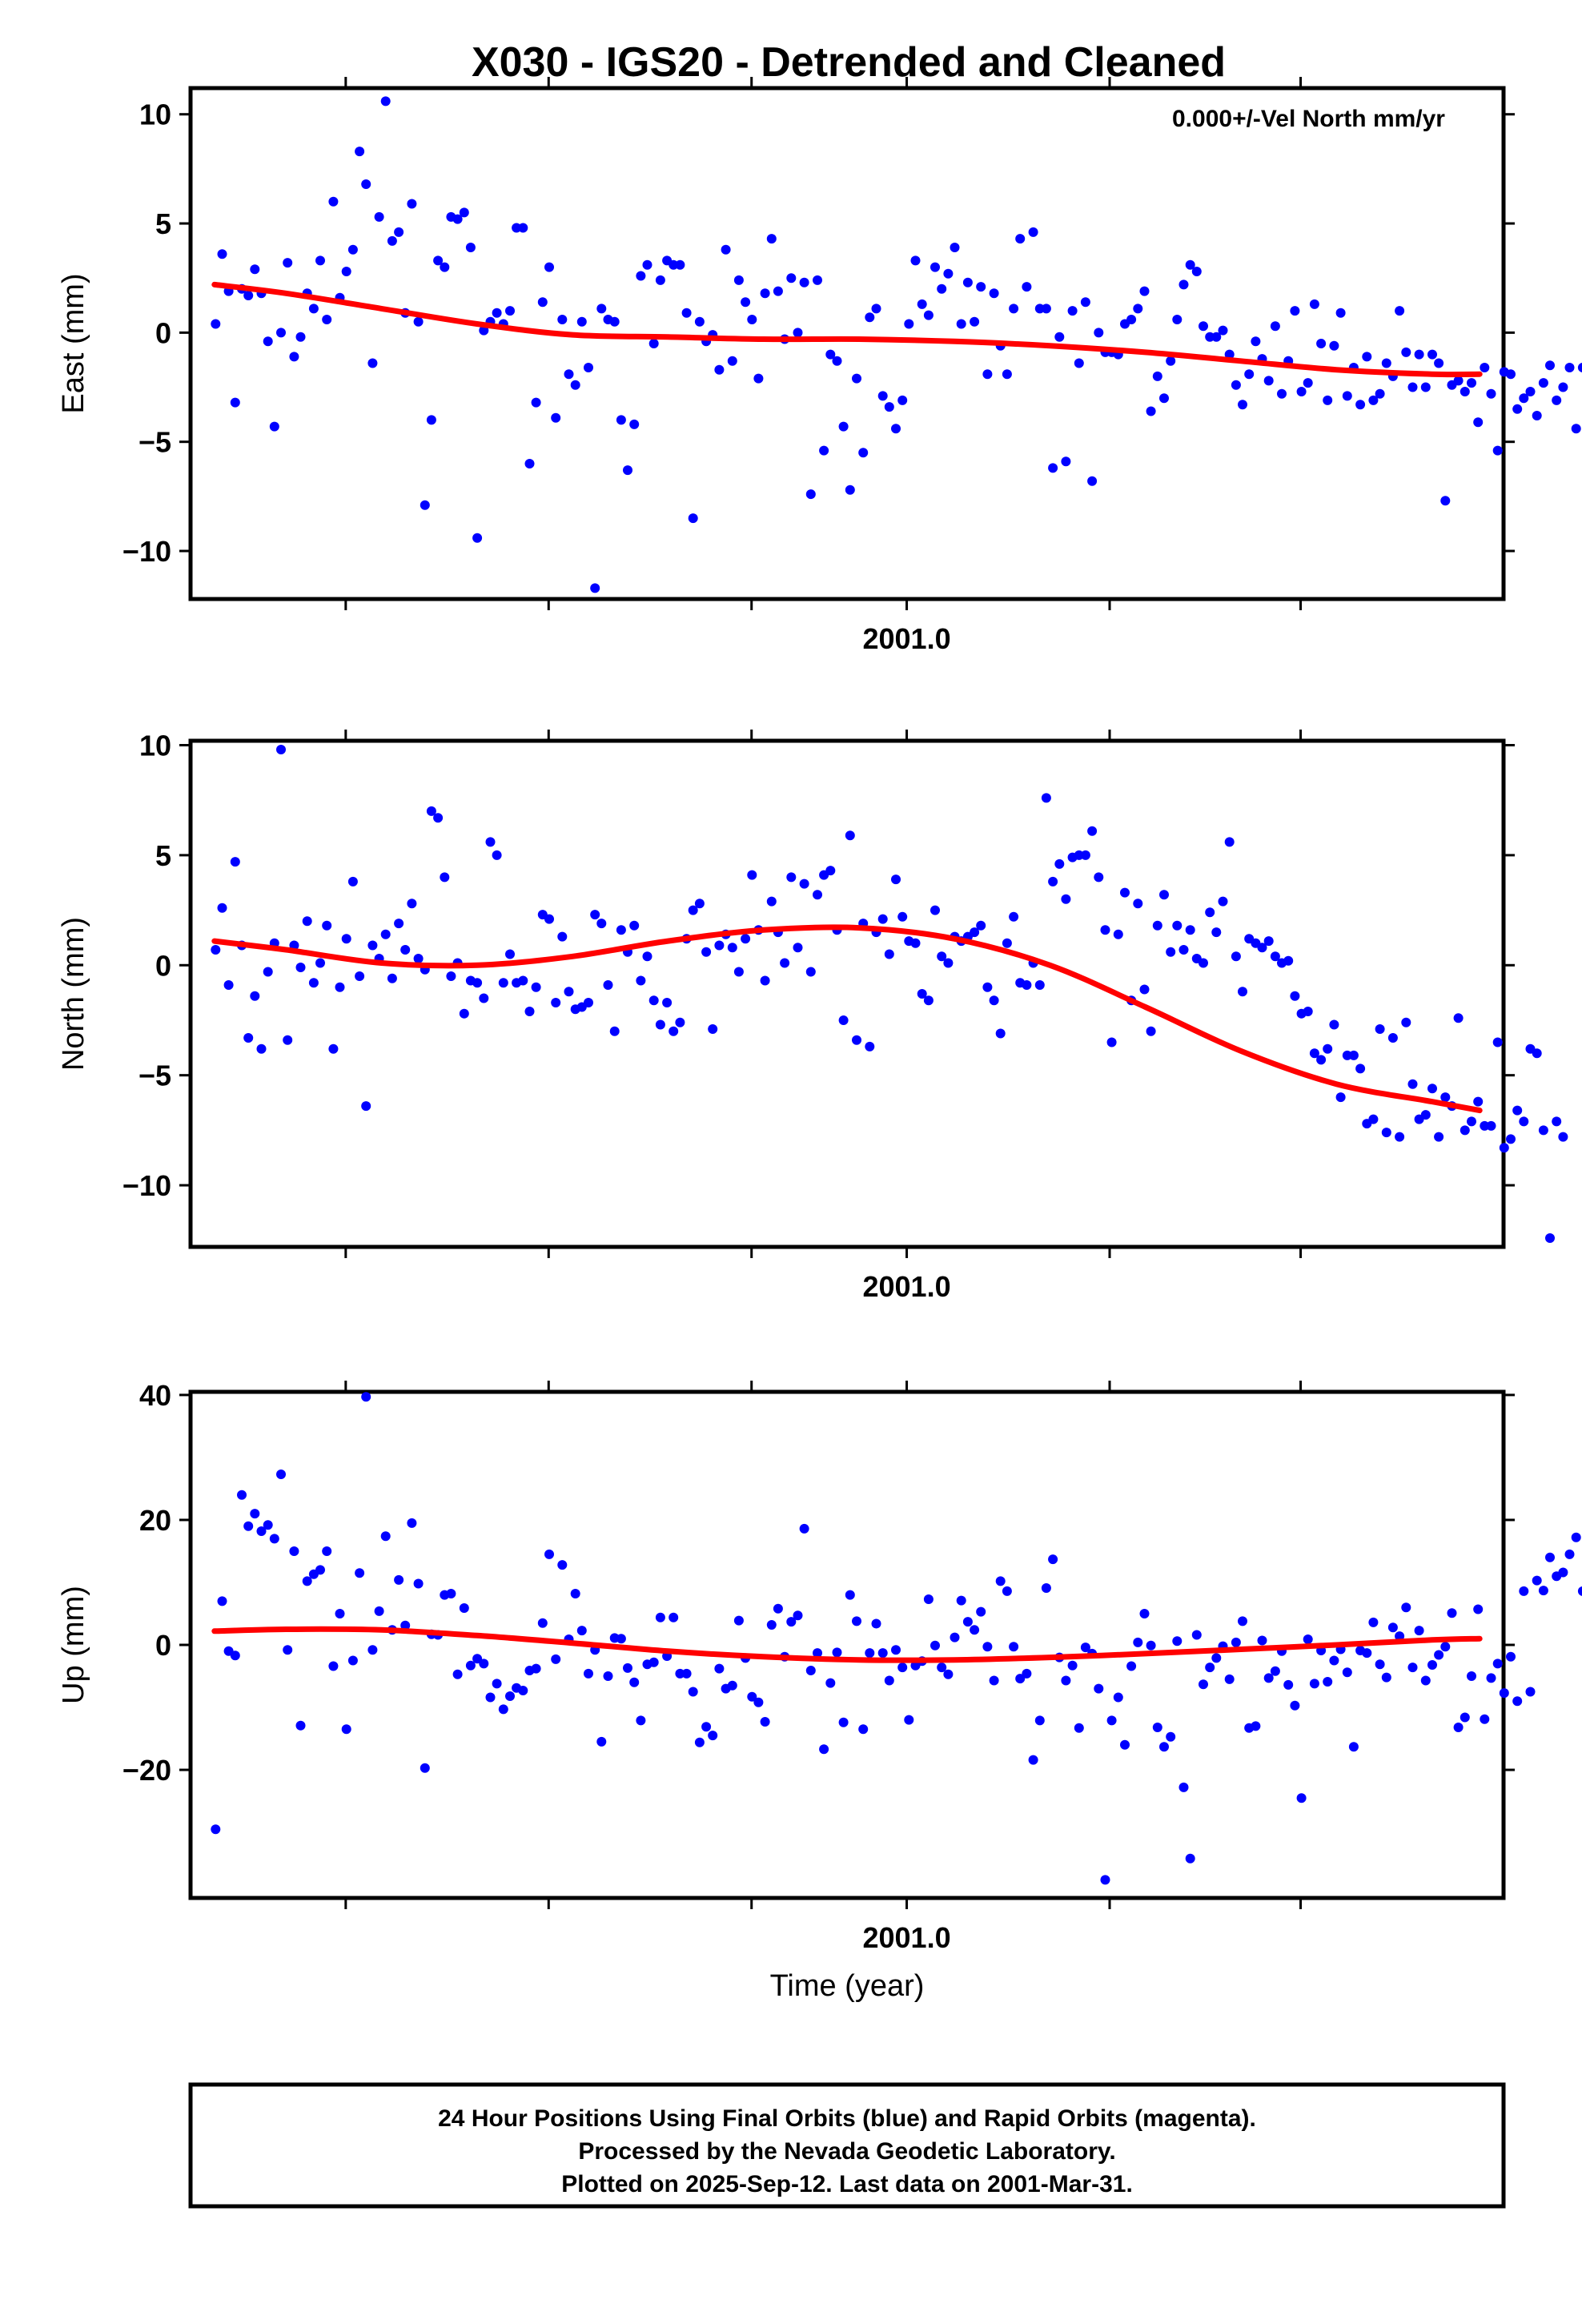  Describe the element at coordinates (74, 1645) in the screenshot. I see `y-axis-label: Up (mm)` at that location.